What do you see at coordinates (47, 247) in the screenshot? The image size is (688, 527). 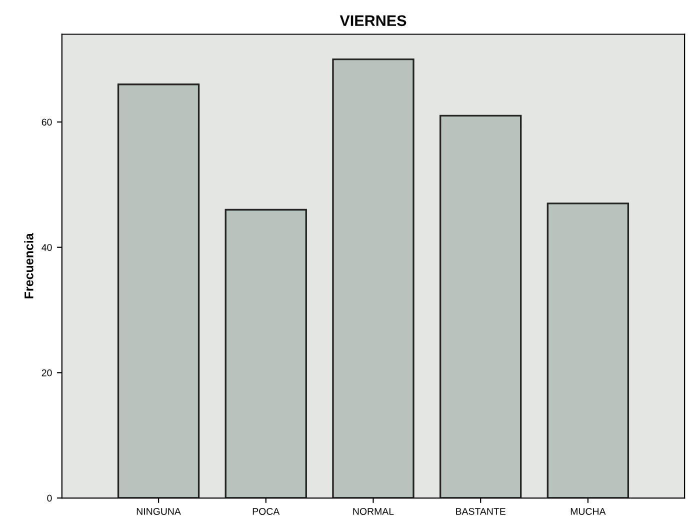 I see `y-tick-label: 40` at bounding box center [47, 247].